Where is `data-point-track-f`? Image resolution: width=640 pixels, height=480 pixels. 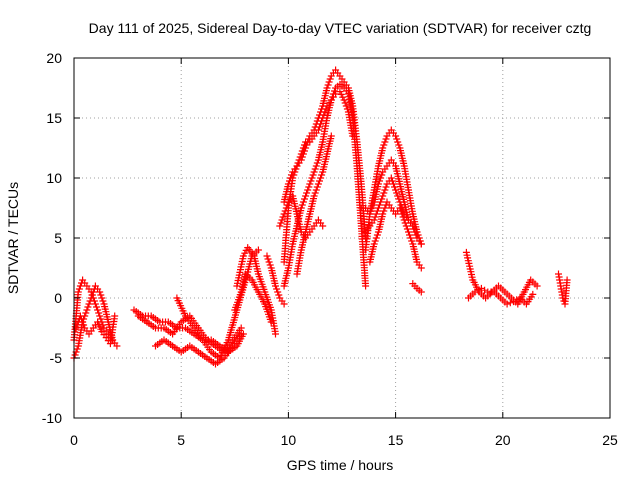 data-point-track-f is located at coordinates (241, 334).